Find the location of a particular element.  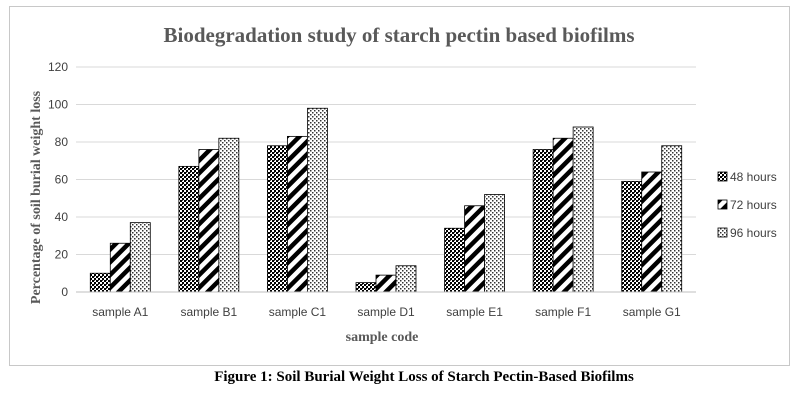

x-tick-label: sample D1 is located at coordinates (386, 312).